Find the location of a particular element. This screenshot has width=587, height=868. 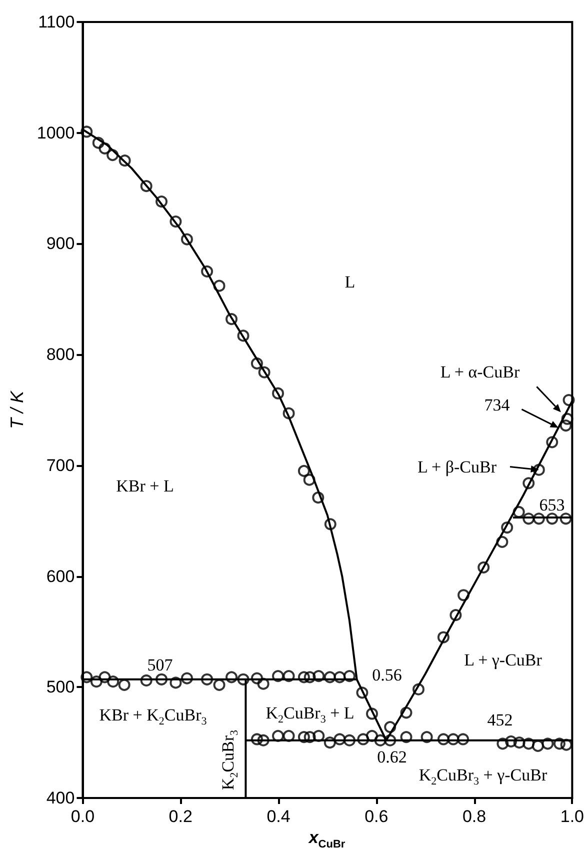

x-axis-title: x$_{CuBr}$ is located at coordinates (327, 839).